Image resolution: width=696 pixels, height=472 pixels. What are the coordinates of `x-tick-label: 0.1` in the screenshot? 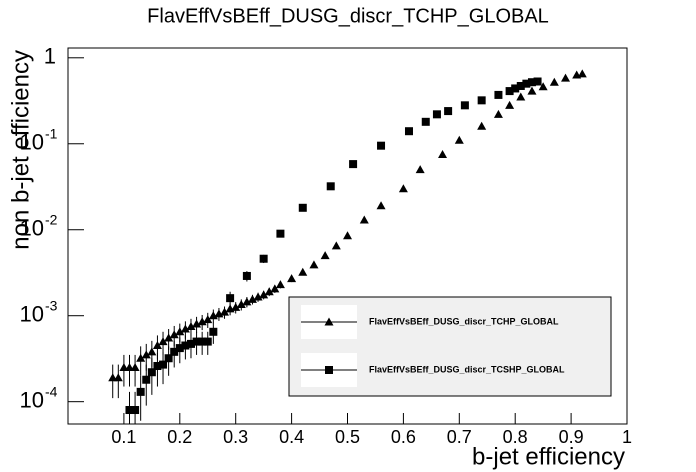 It's located at (123, 437).